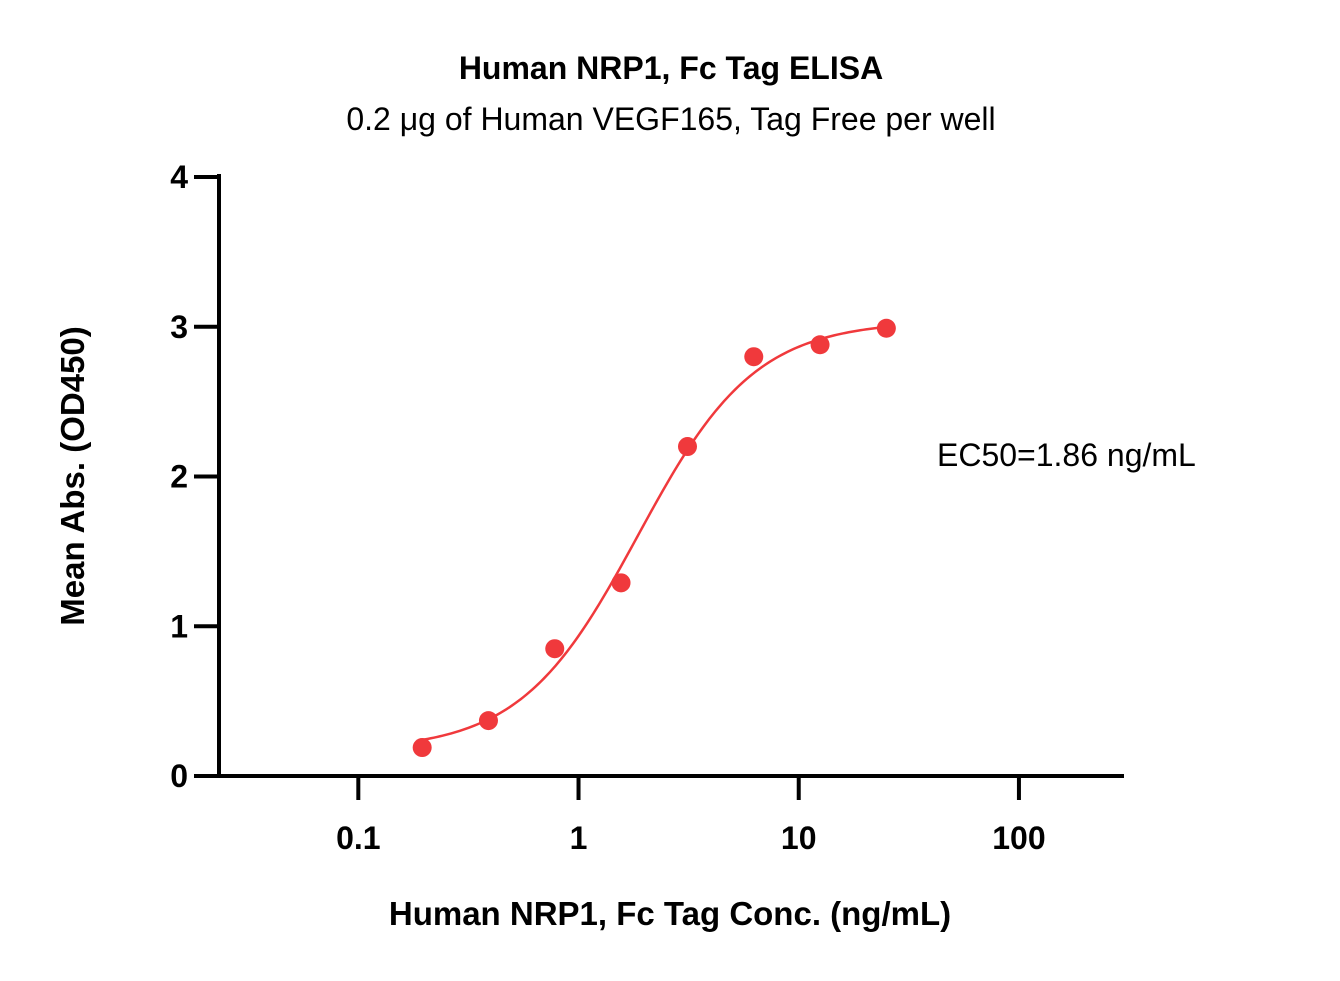 The height and width of the screenshot is (981, 1340). What do you see at coordinates (654, 533) in the screenshot?
I see `fit-curve` at bounding box center [654, 533].